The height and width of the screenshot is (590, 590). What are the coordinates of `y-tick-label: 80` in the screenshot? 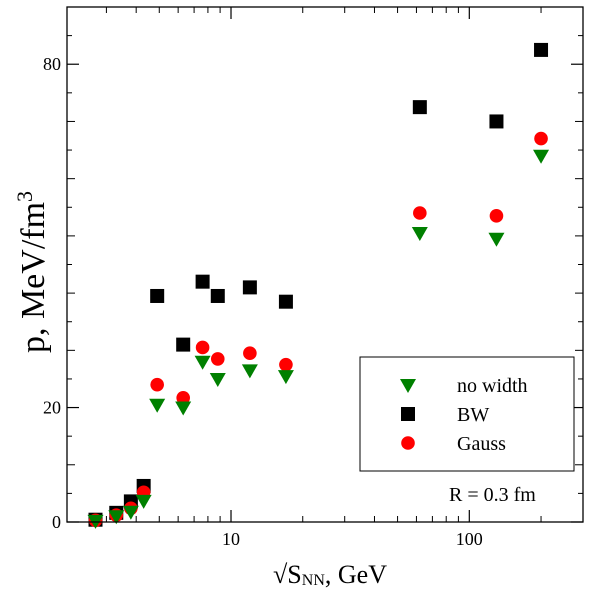 It's located at (52, 64).